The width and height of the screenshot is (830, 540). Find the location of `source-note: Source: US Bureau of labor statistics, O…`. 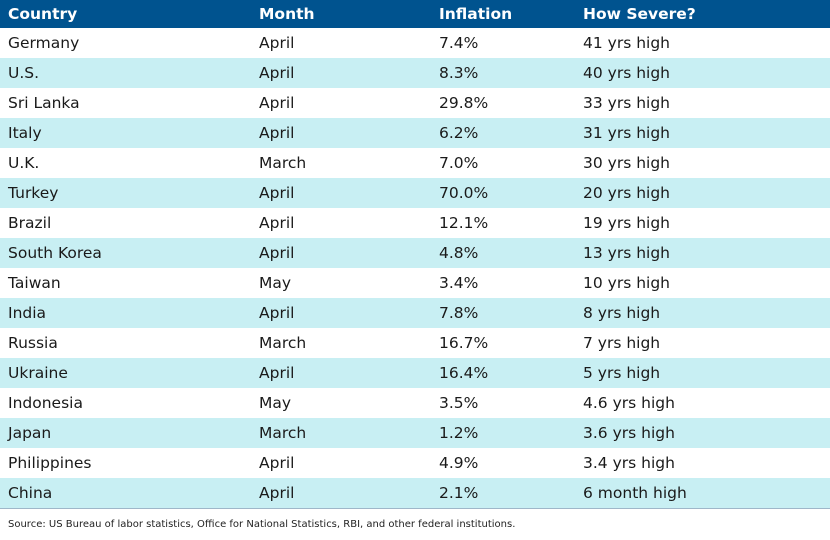

source-note: Source: US Bureau of labor statistics, O… is located at coordinates (262, 524).